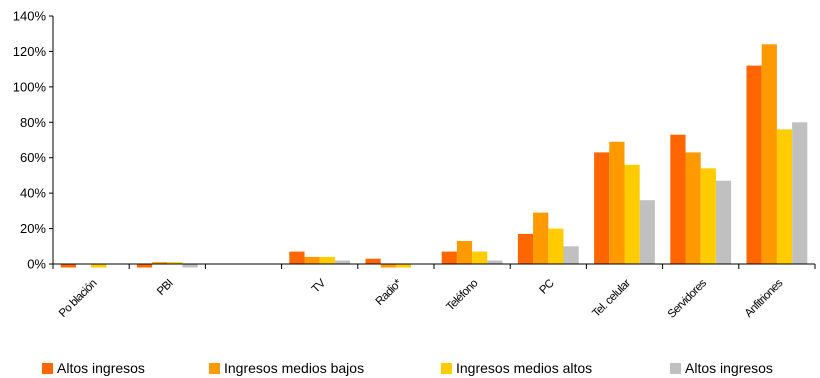 The width and height of the screenshot is (820, 378). What do you see at coordinates (30, 51) in the screenshot?
I see `y-tick-label: 120%` at bounding box center [30, 51].